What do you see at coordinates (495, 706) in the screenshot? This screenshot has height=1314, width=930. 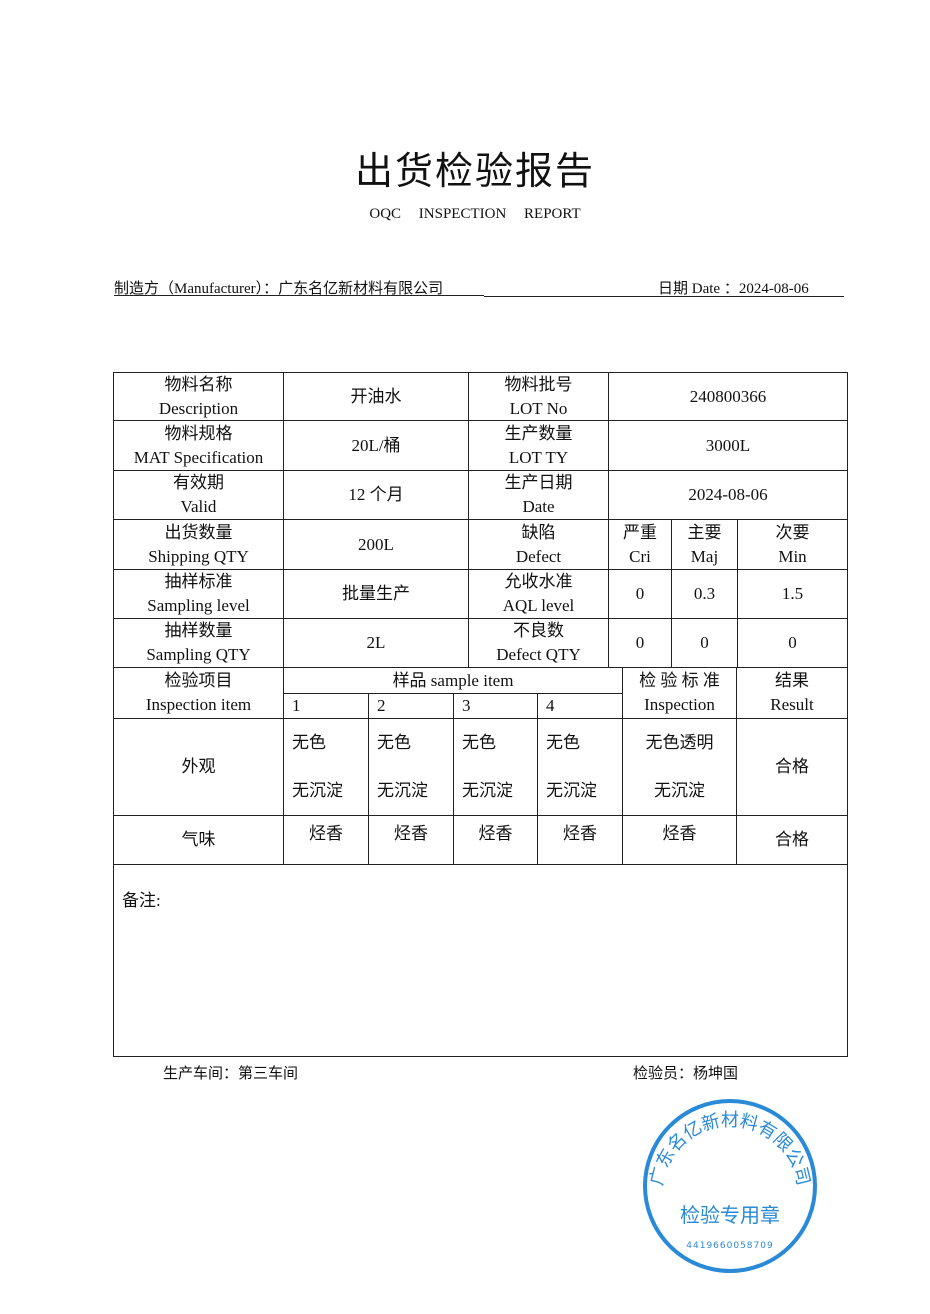 I see `sample-number: 3` at bounding box center [495, 706].